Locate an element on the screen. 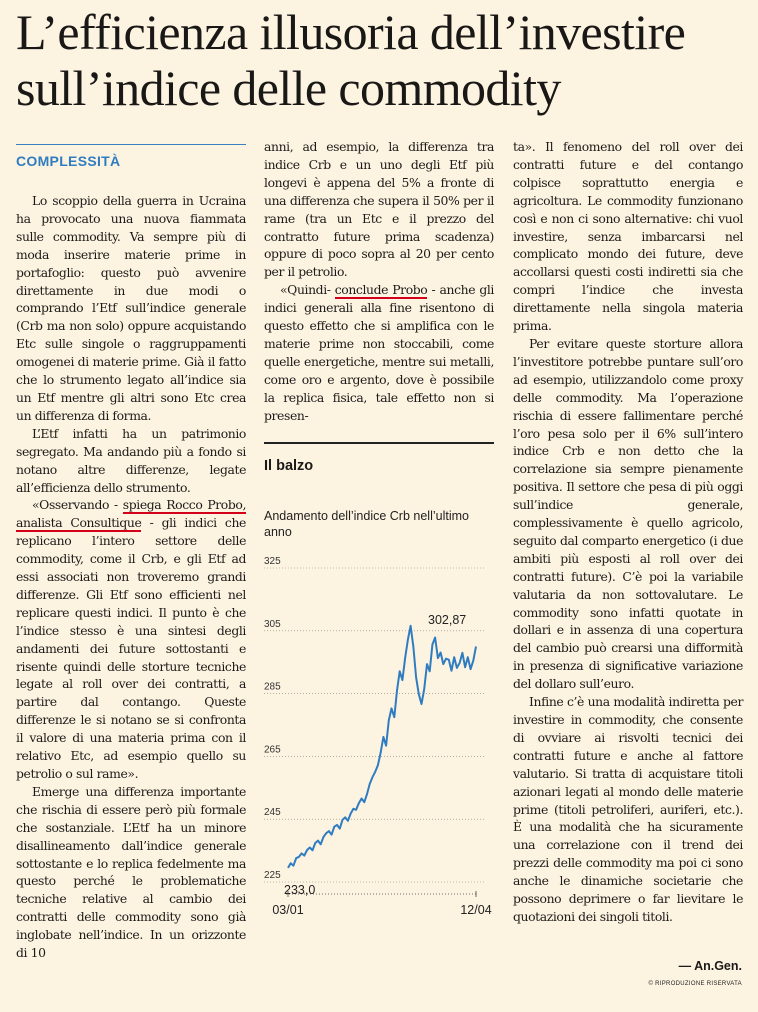  section-label: COMPLESSITÀ is located at coordinates (131, 156).